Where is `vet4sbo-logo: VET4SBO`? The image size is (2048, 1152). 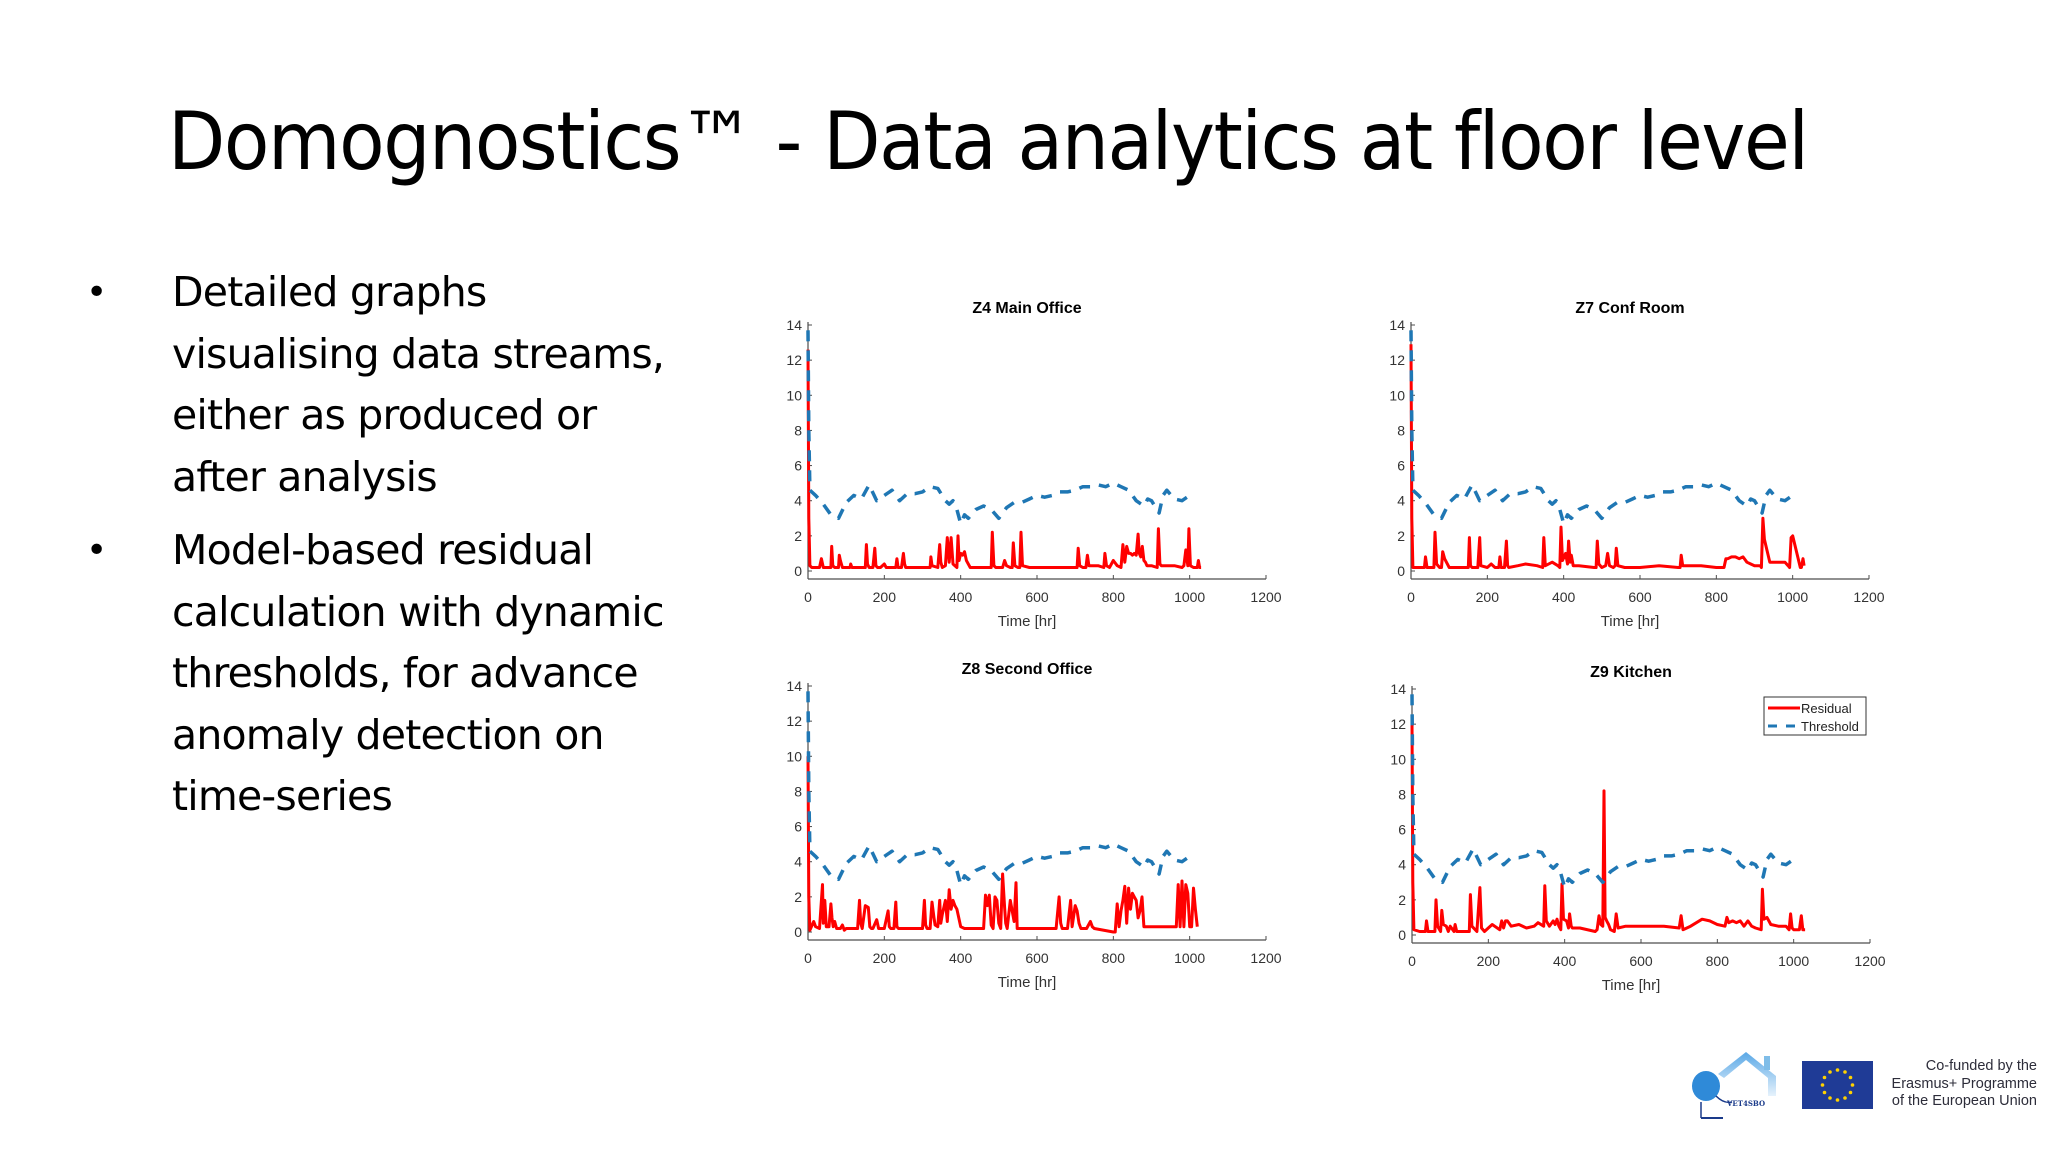
vet4sbo-logo: VET4SBO is located at coordinates (1734, 1085).